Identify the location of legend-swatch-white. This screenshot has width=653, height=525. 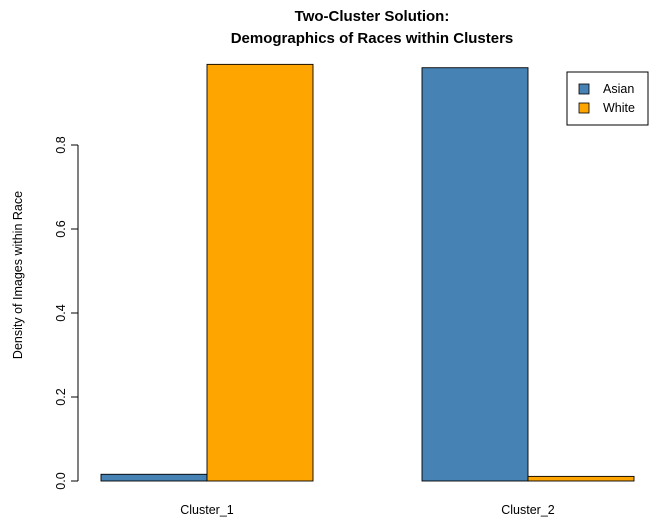
(584, 108).